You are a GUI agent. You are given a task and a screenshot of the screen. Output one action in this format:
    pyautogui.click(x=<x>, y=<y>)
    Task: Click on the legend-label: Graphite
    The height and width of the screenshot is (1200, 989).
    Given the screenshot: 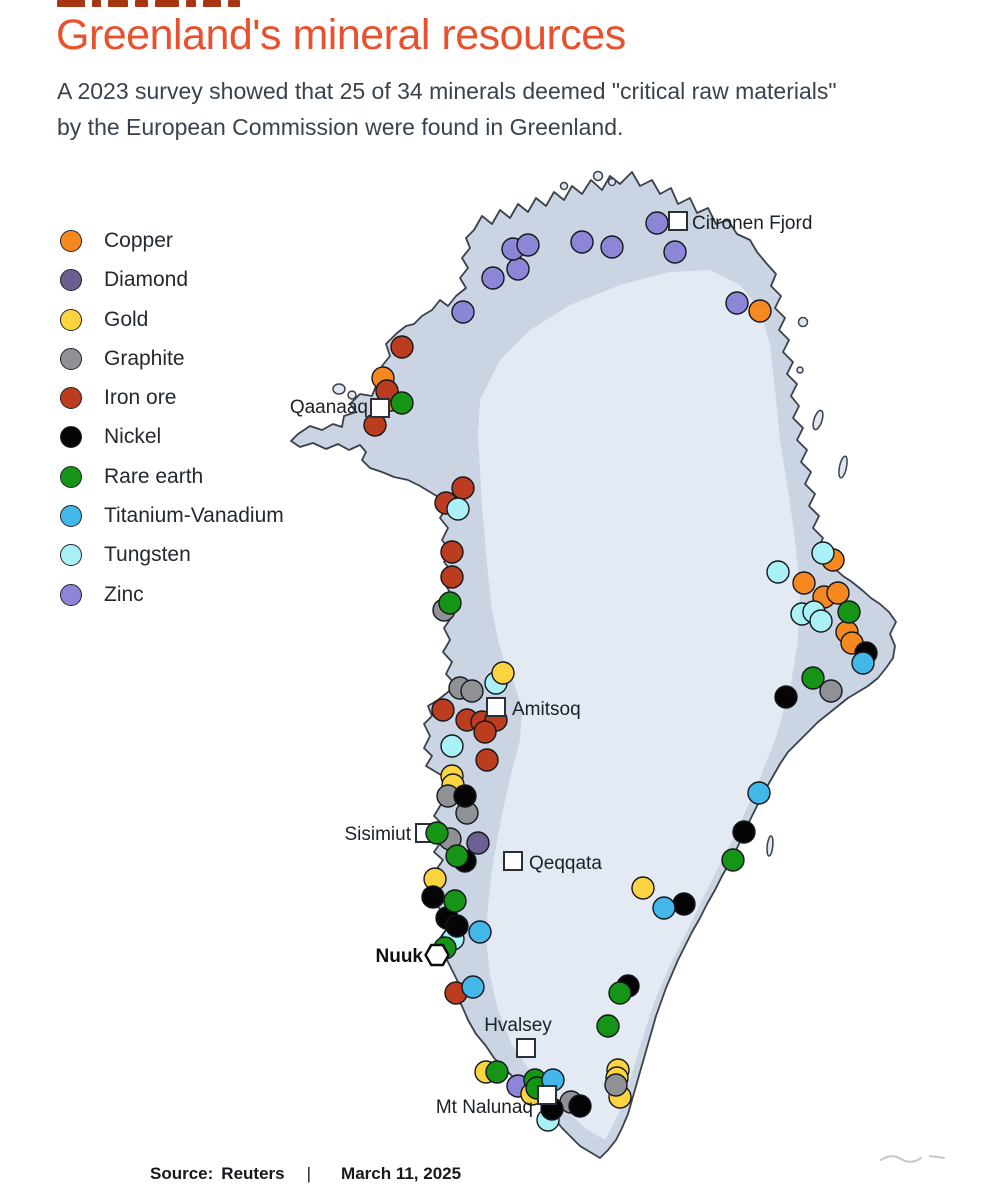 What is the action you would take?
    pyautogui.click(x=144, y=358)
    